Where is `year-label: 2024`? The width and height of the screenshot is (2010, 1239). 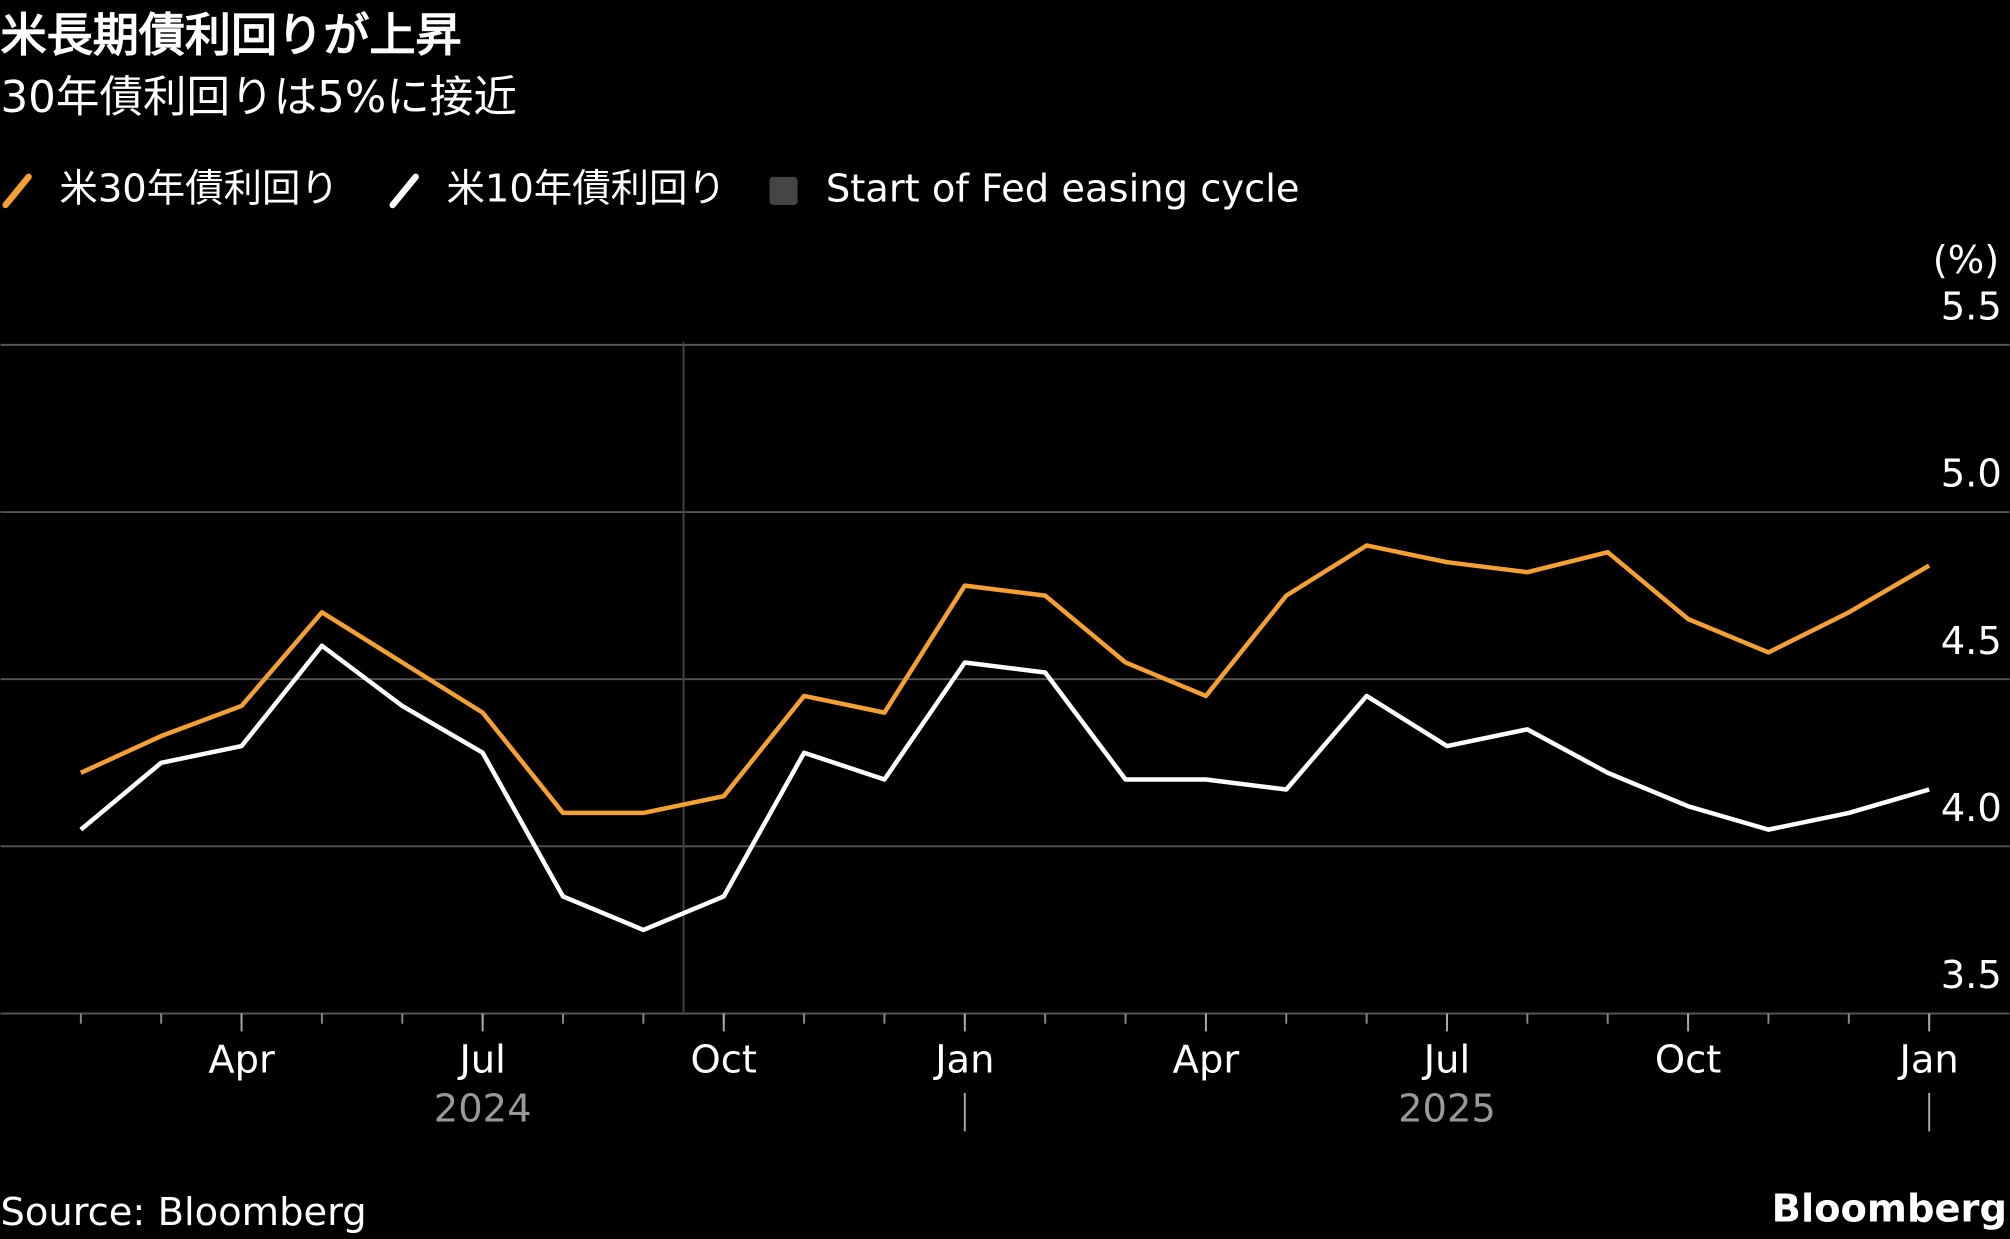
year-label: 2024 is located at coordinates (483, 1108).